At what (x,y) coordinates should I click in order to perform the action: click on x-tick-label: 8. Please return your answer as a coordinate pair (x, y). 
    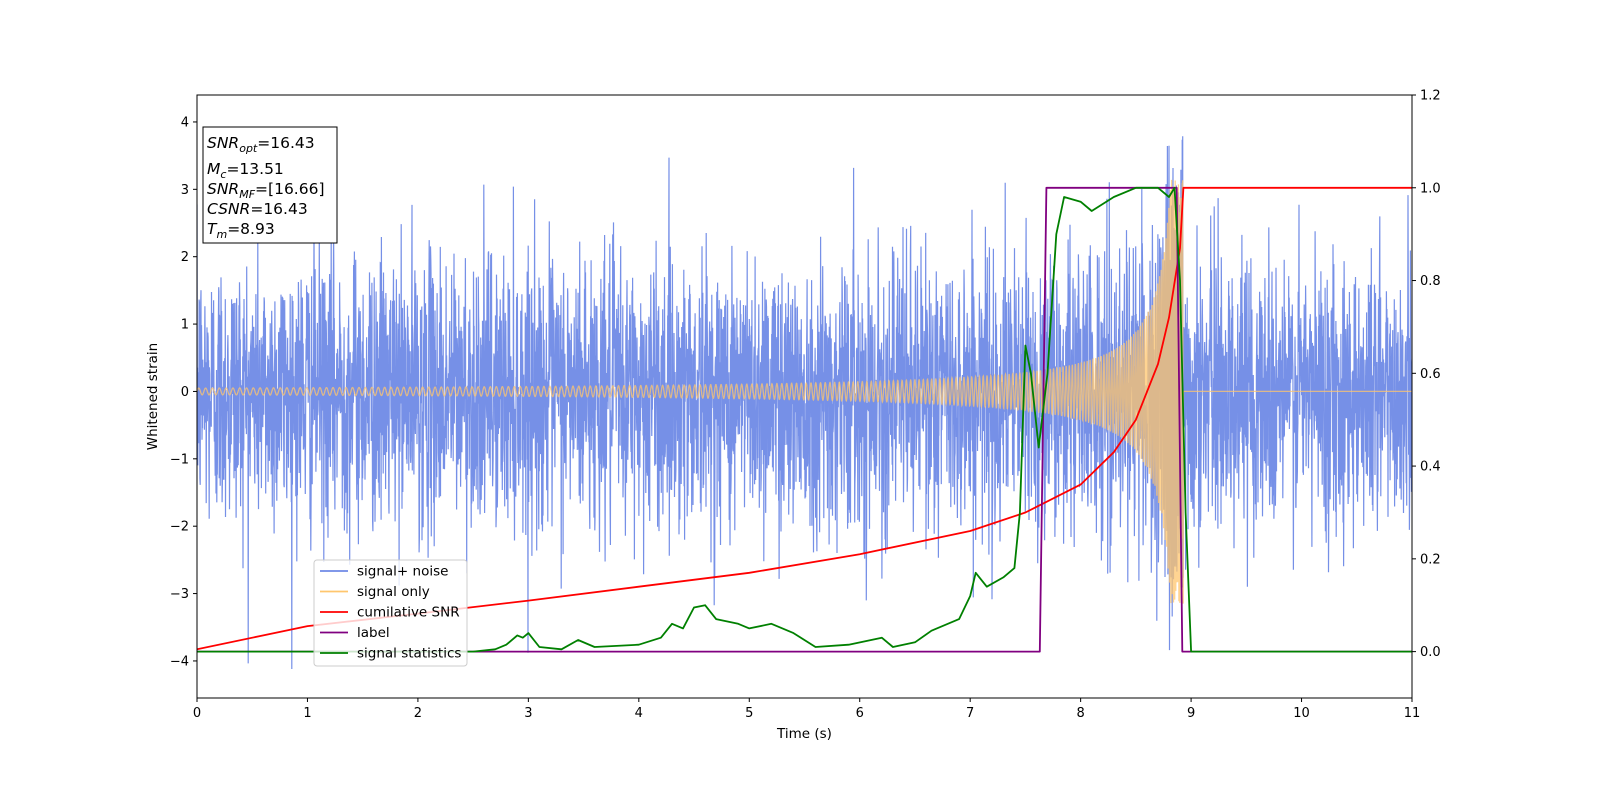
    Looking at the image, I should click on (1080, 713).